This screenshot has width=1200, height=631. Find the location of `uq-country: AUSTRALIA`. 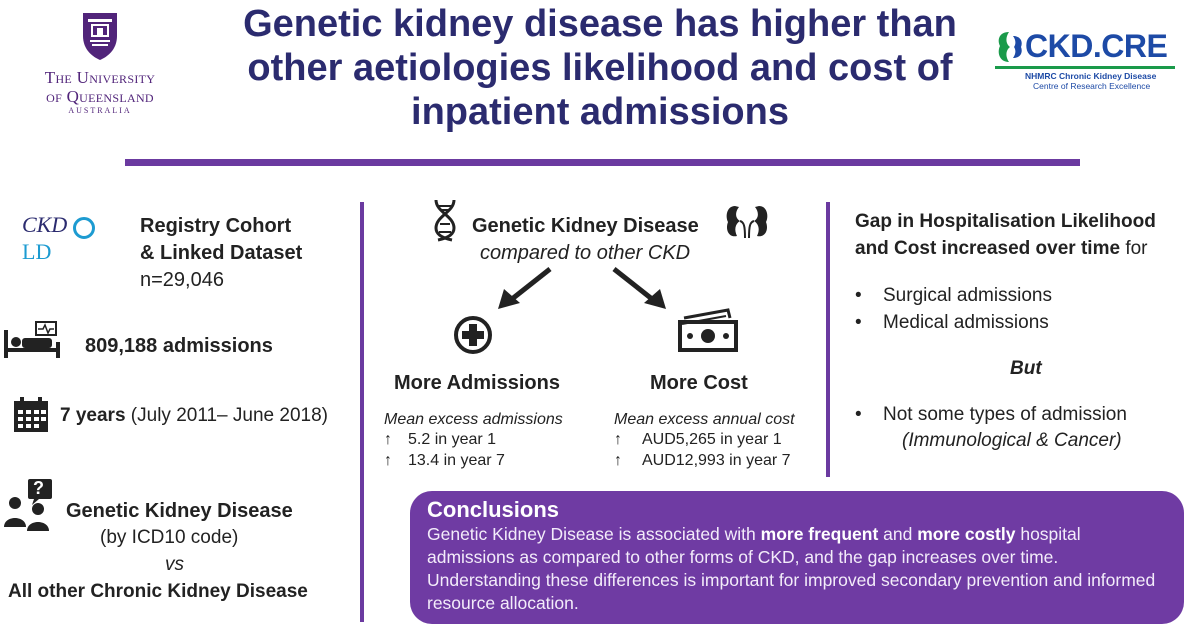

uq-country: AUSTRALIA is located at coordinates (100, 110).